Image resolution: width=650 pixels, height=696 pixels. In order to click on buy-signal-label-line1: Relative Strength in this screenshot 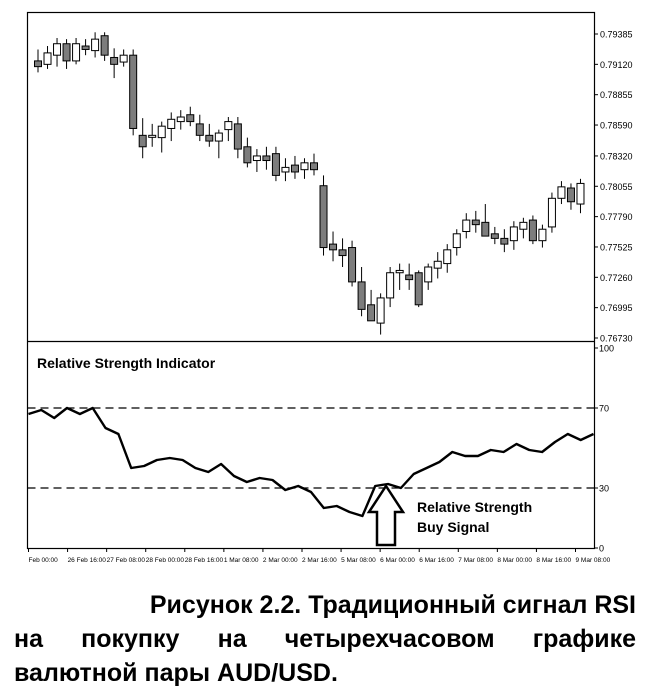, I will do `click(474, 507)`.